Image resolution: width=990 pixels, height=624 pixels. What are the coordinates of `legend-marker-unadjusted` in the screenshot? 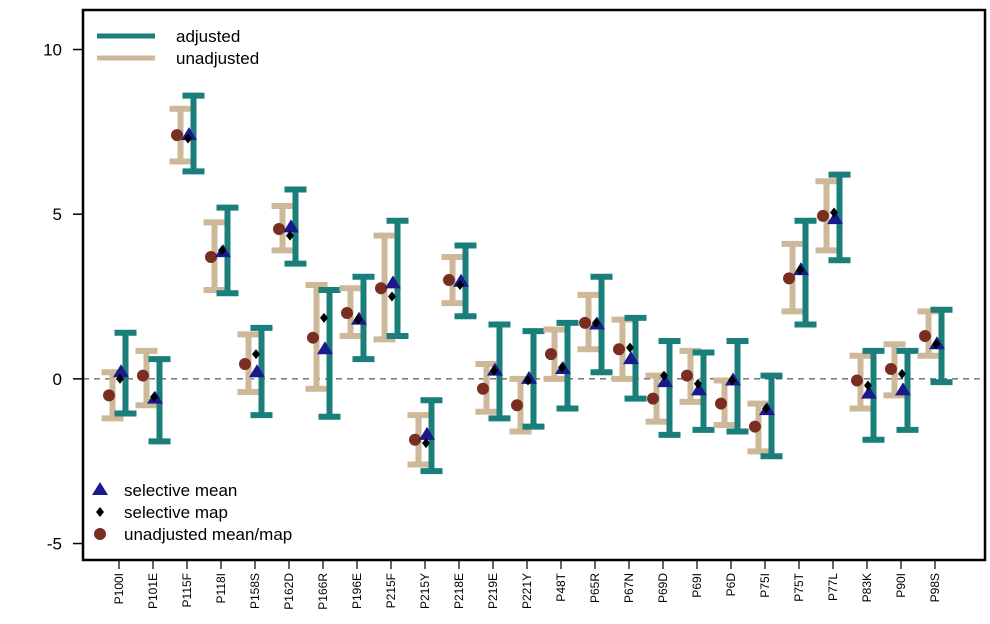 It's located at (100, 534).